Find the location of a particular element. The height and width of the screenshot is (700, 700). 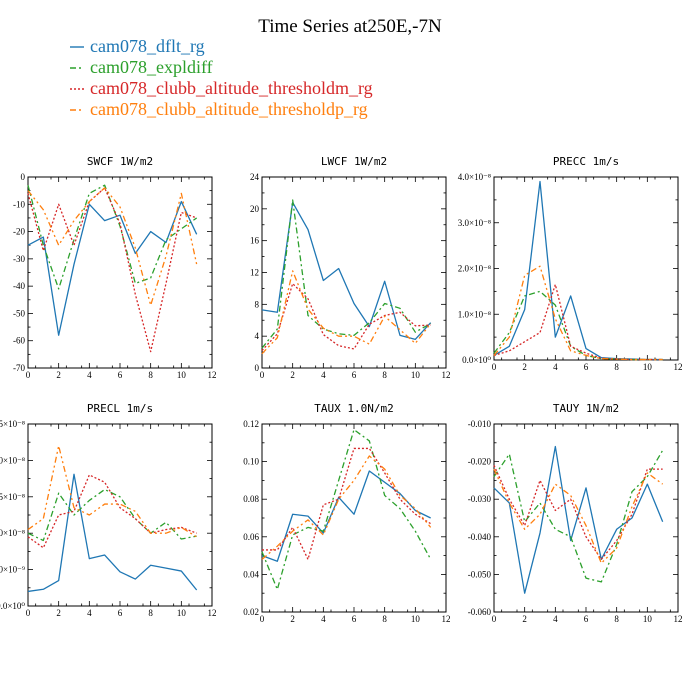

y-tick-label: -30 is located at coordinates (19, 259).